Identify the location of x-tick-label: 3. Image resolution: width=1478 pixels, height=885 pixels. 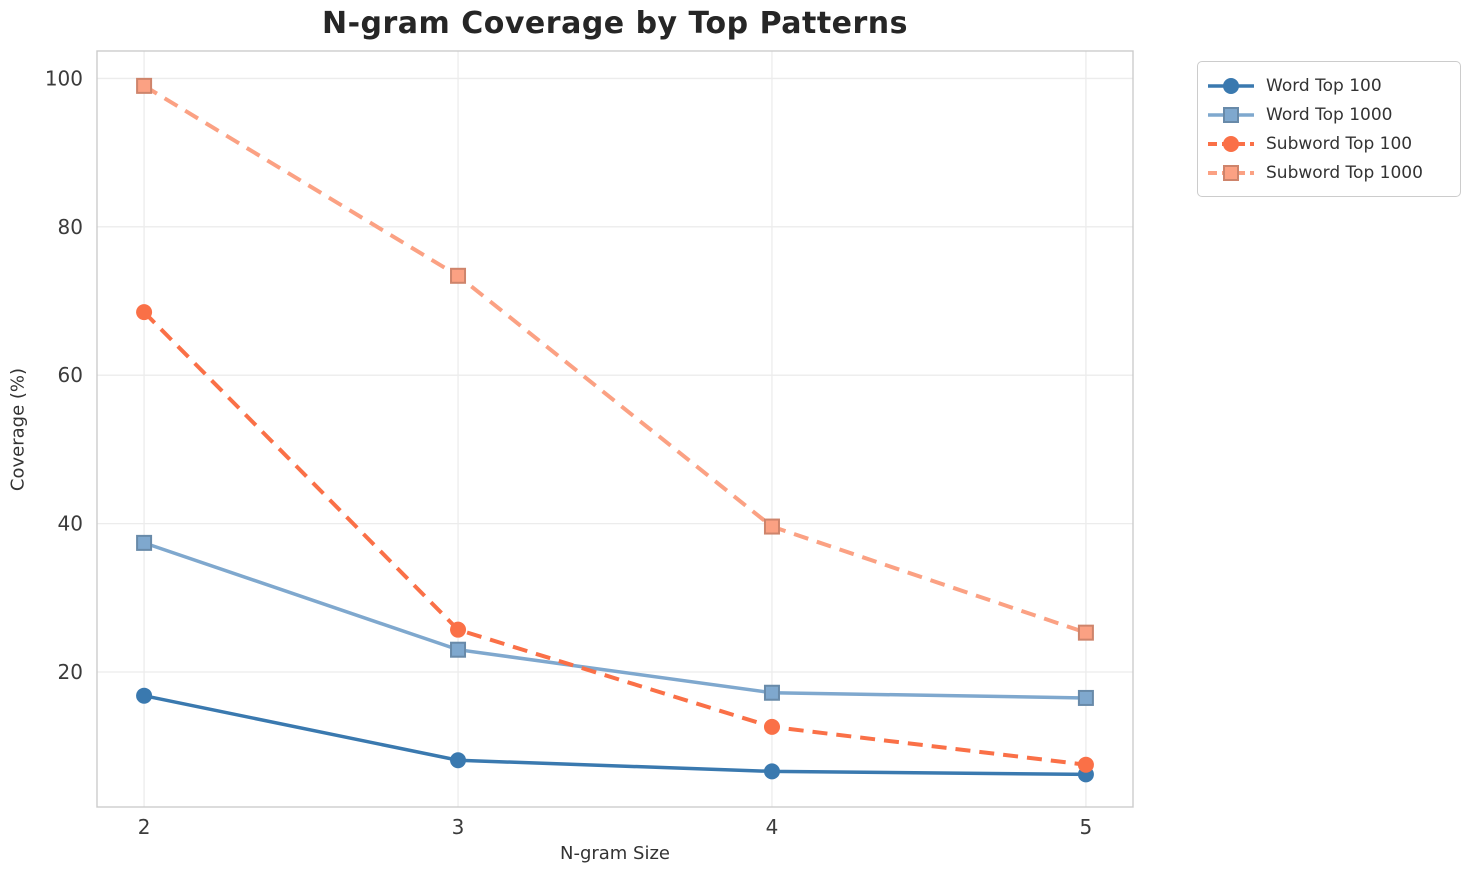
(458, 827).